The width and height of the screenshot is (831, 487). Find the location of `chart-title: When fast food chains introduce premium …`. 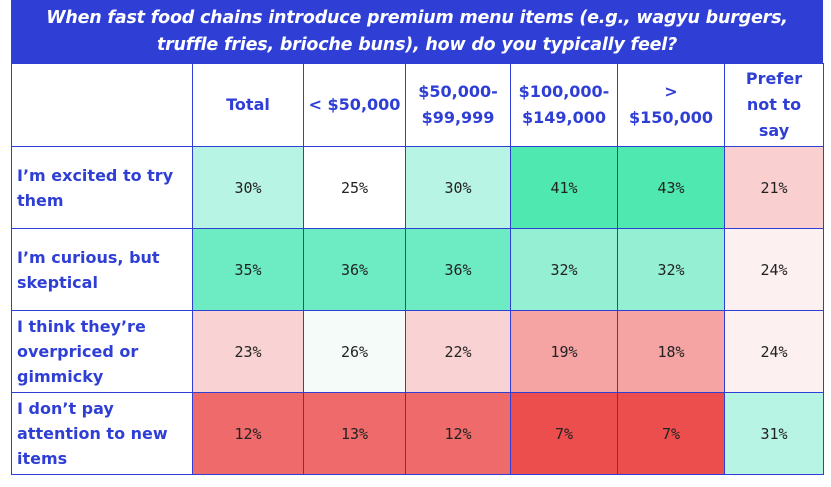

chart-title: When fast food chains introduce premium … is located at coordinates (417, 31).